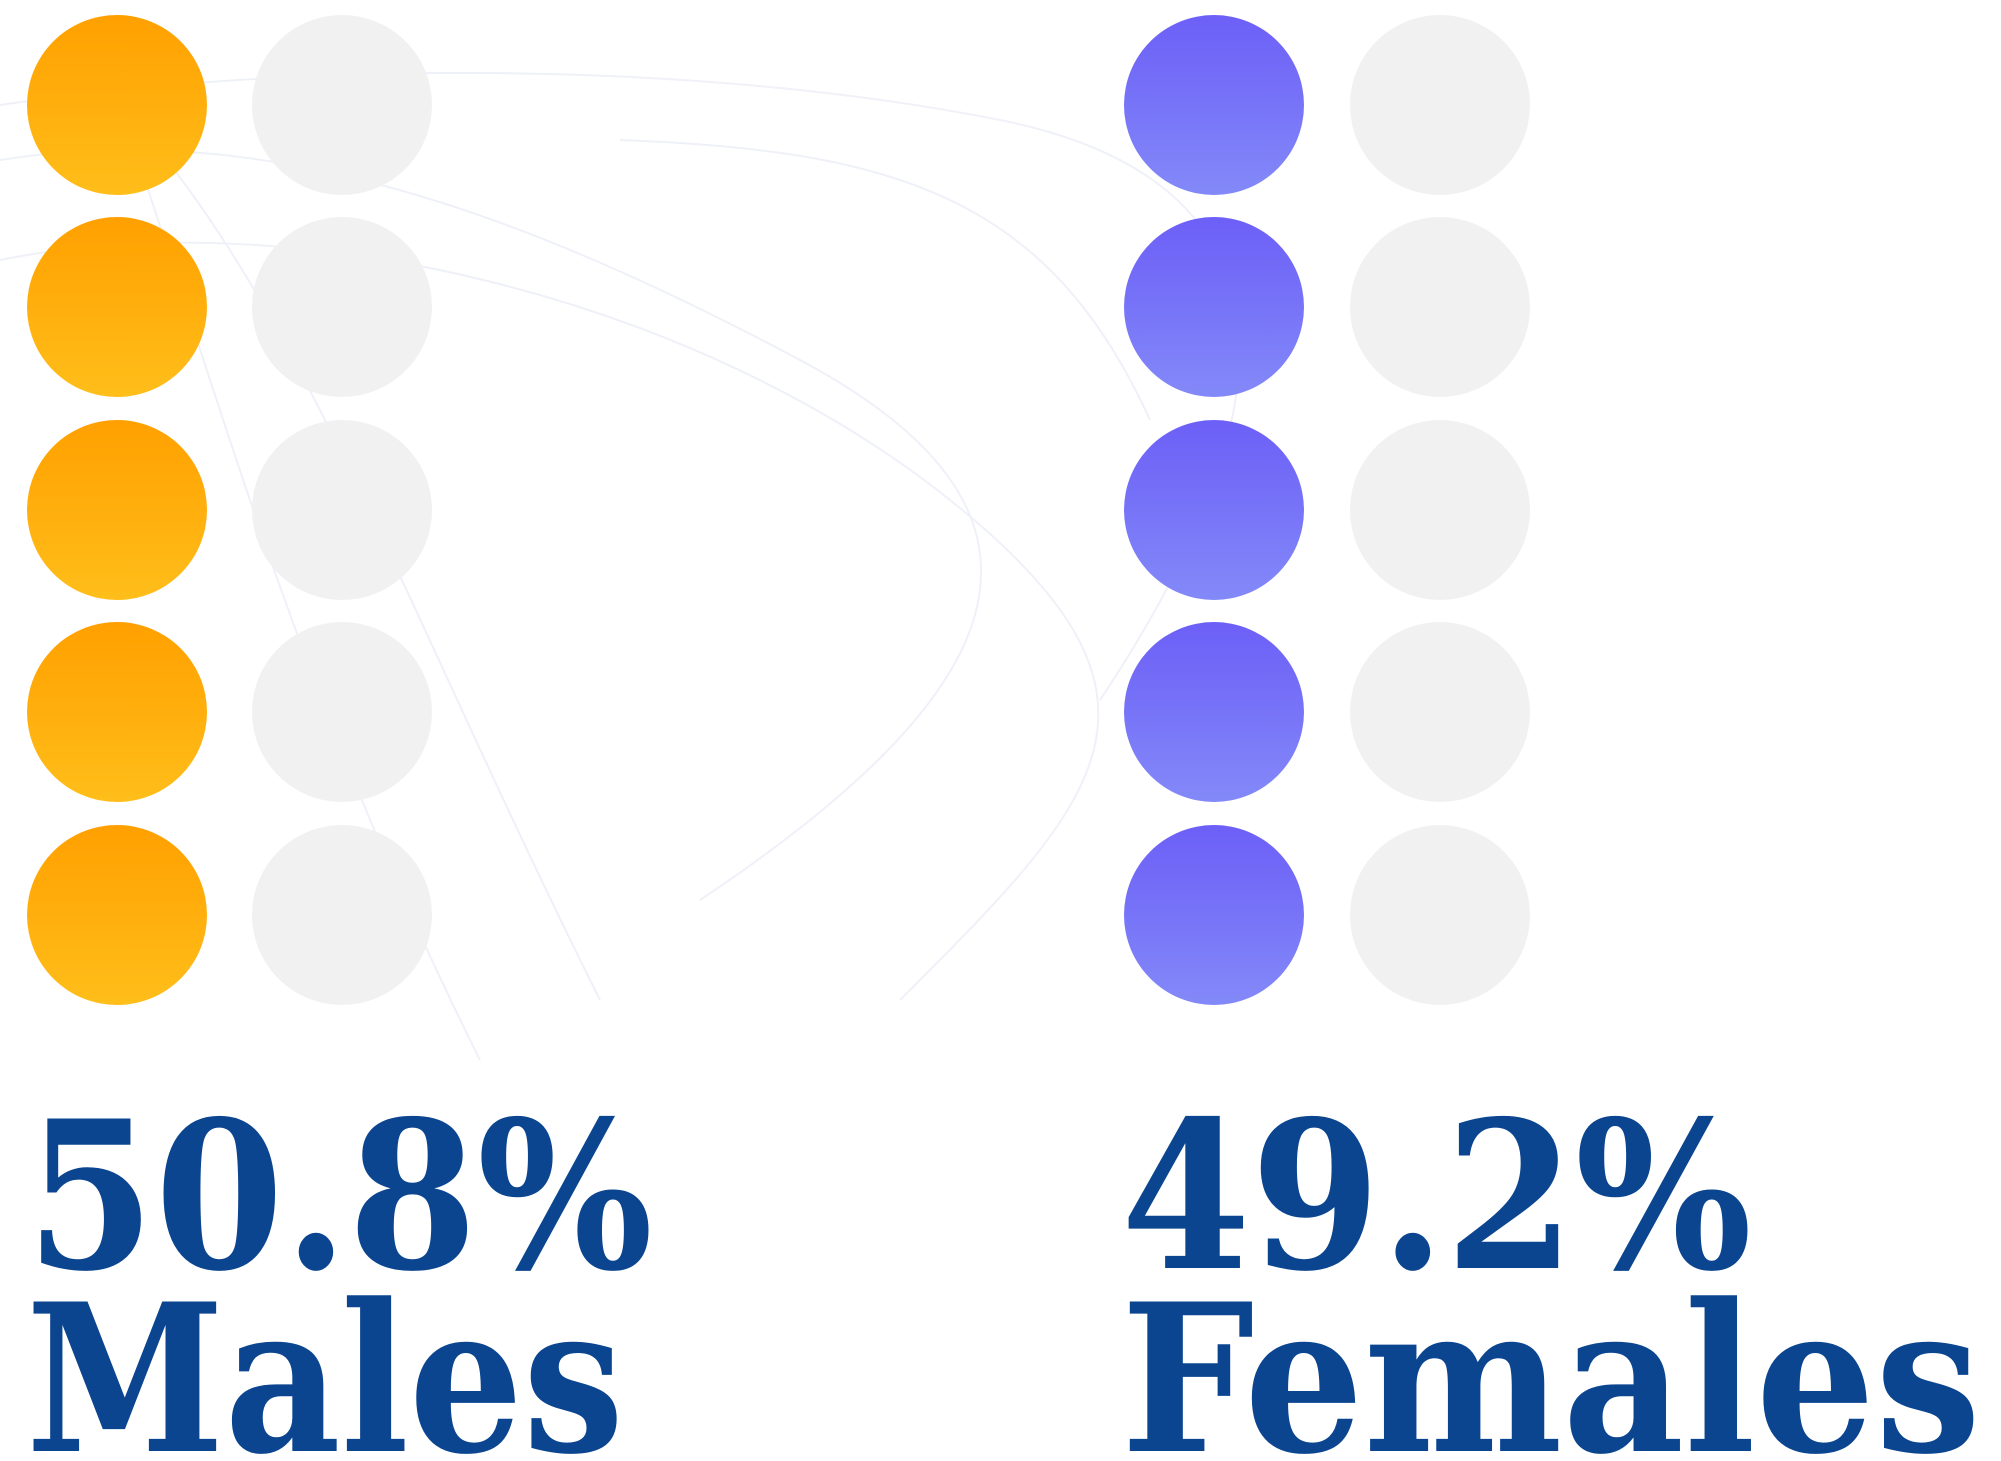  Describe the element at coordinates (339, 1197) in the screenshot. I see `value-label: 50.8%` at that location.